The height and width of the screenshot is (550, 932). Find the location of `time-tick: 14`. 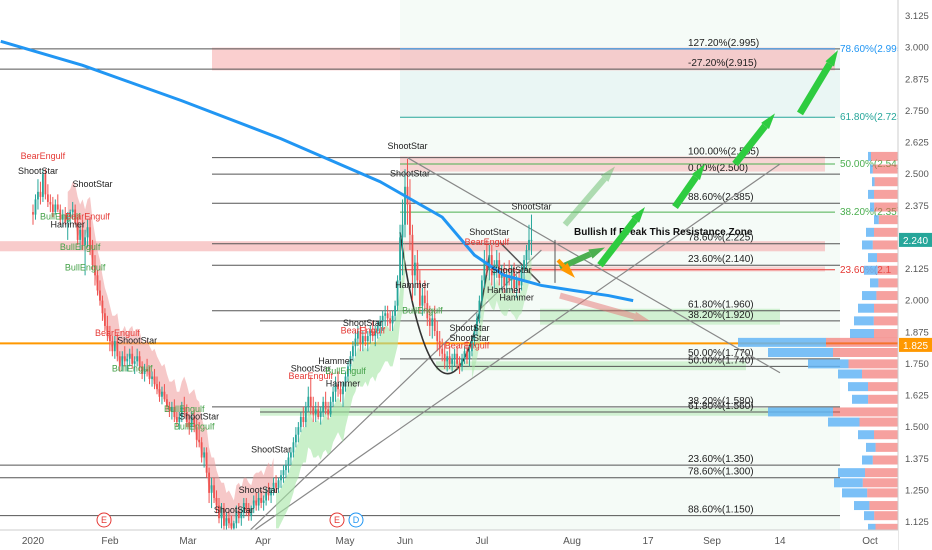

time-tick: 14 is located at coordinates (780, 541).